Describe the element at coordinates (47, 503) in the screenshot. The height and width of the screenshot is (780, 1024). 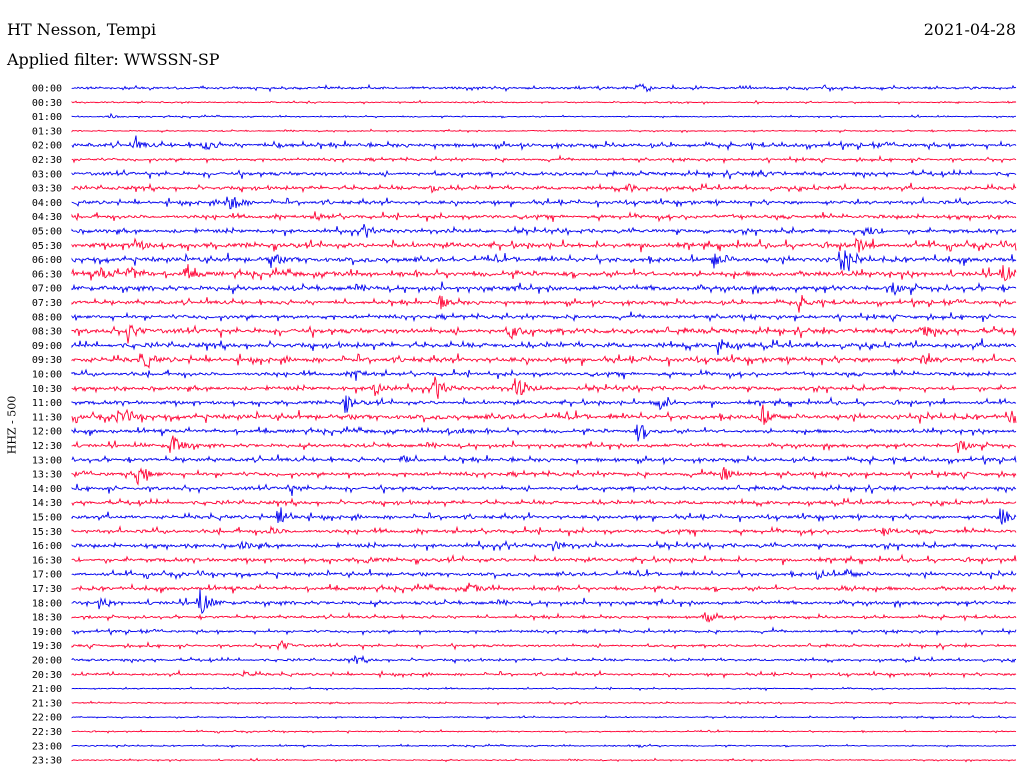
I see `time-tick-label: 14:30` at that location.